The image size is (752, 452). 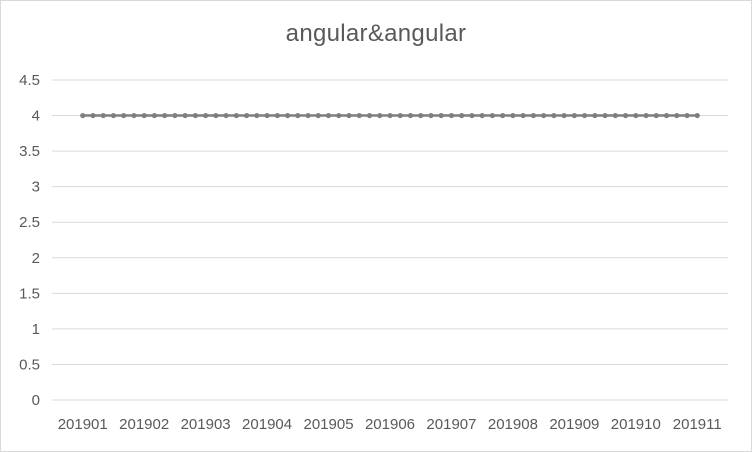 I want to click on x-tick-label: 201907, so click(x=451, y=424).